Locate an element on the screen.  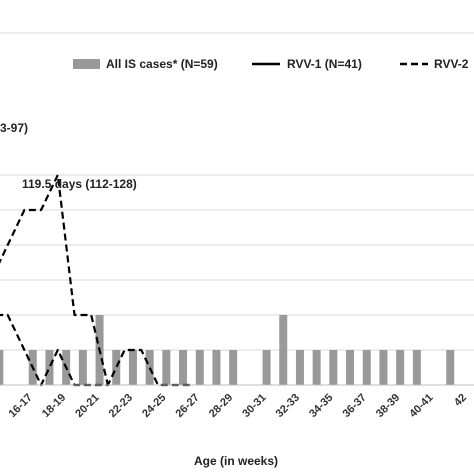
annotation-rvv2-median: 119.5 days (112-128) is located at coordinates (79, 184).